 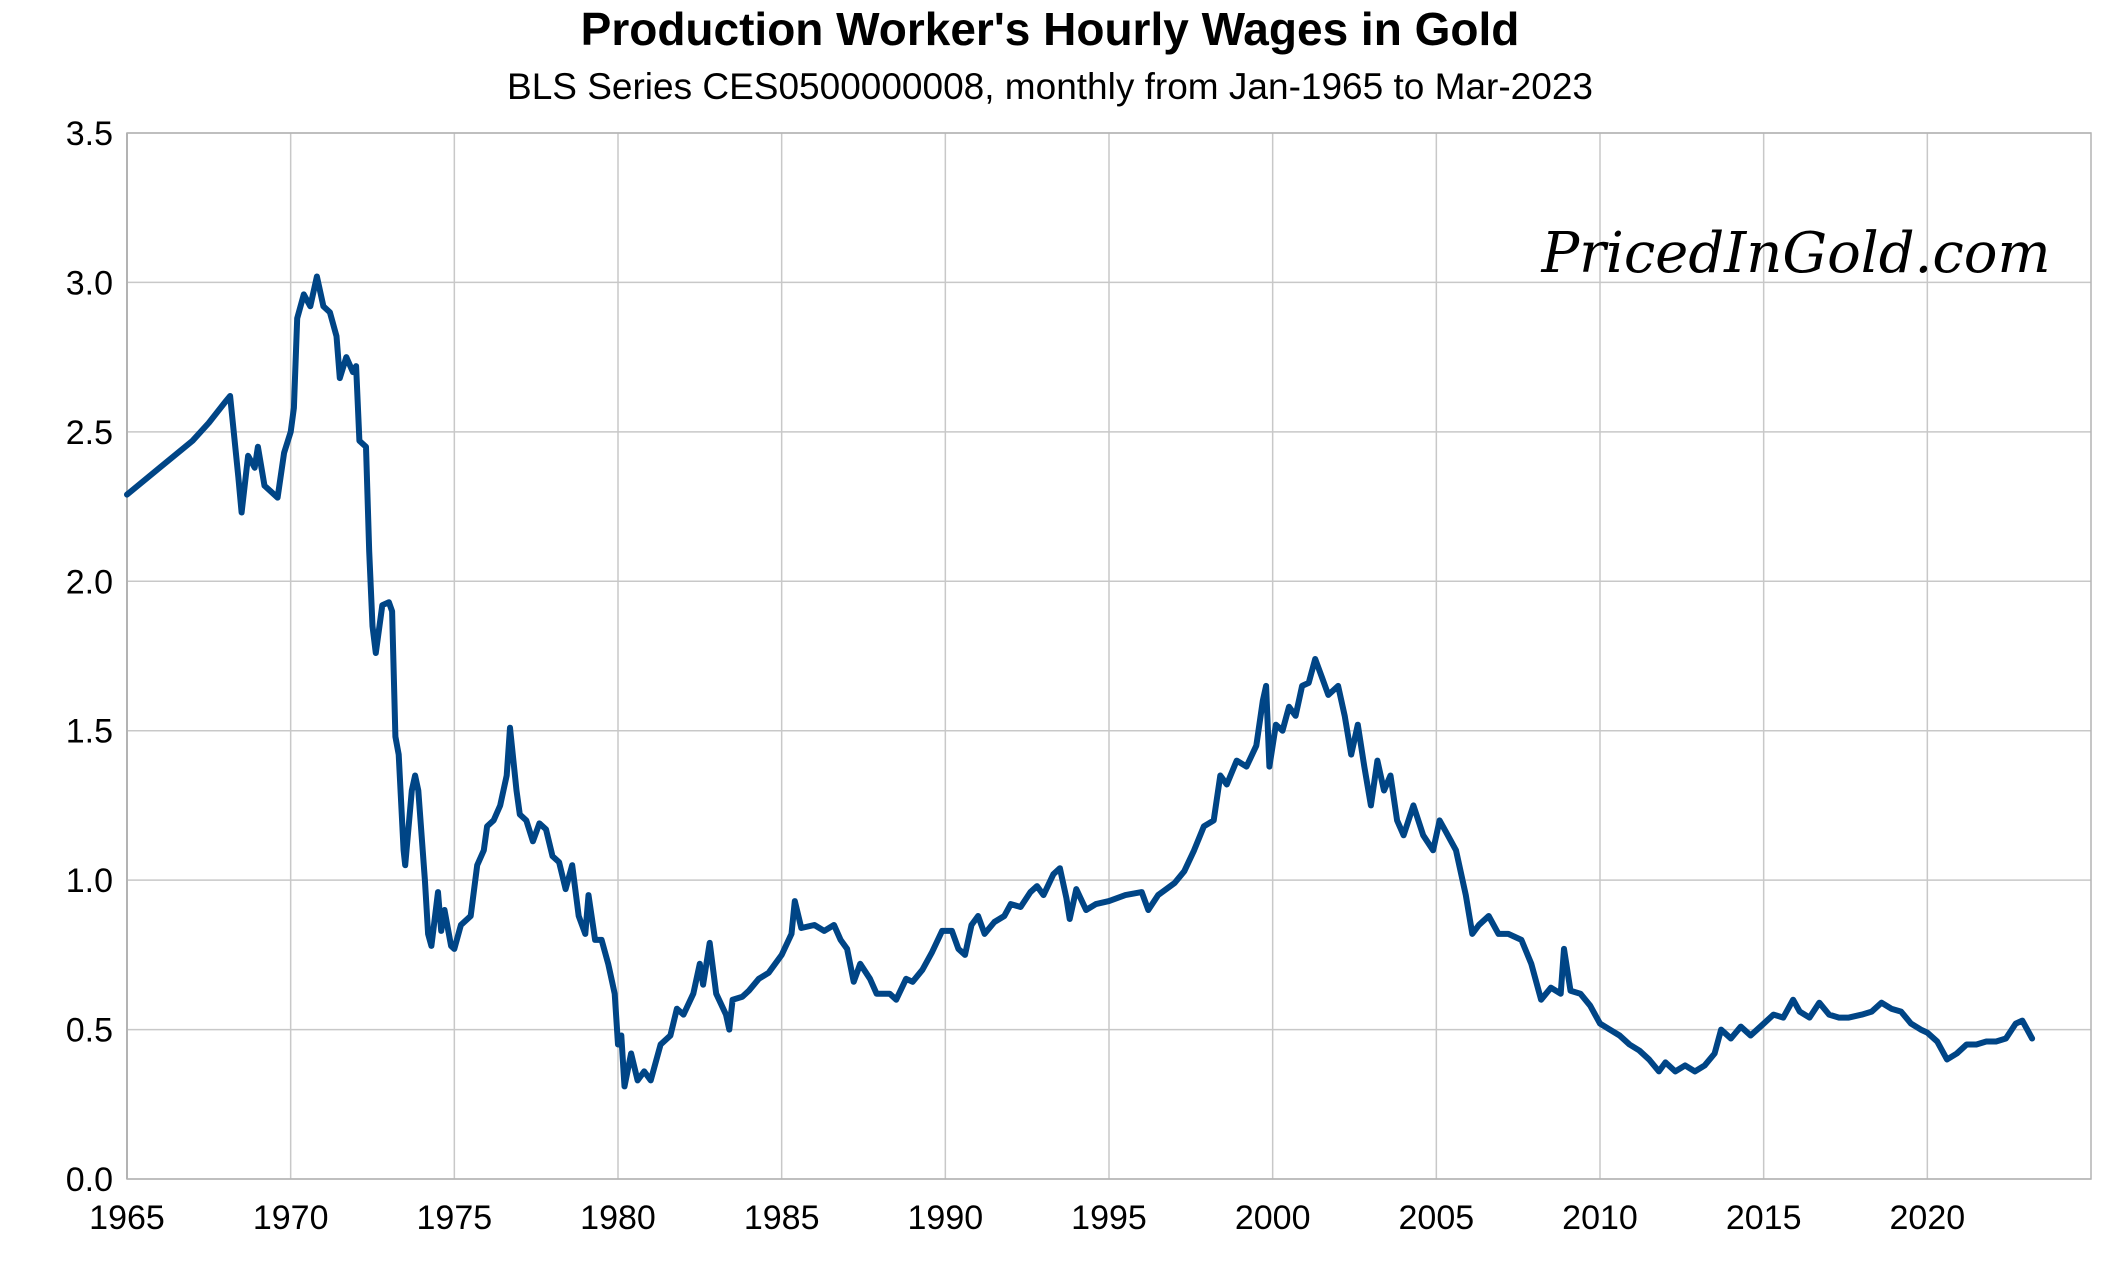 I want to click on y-tick-label: 0.0, so click(x=89, y=1180).